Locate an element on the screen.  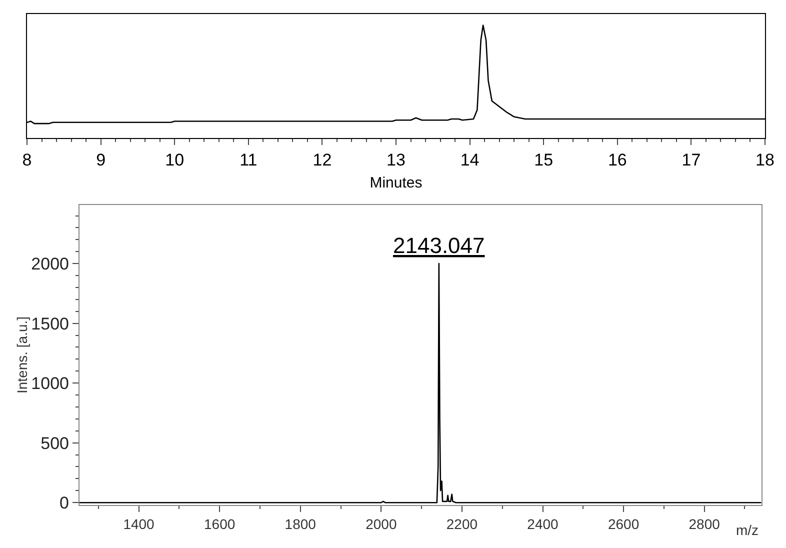
x-tick-label: 9 is located at coordinates (101, 160).